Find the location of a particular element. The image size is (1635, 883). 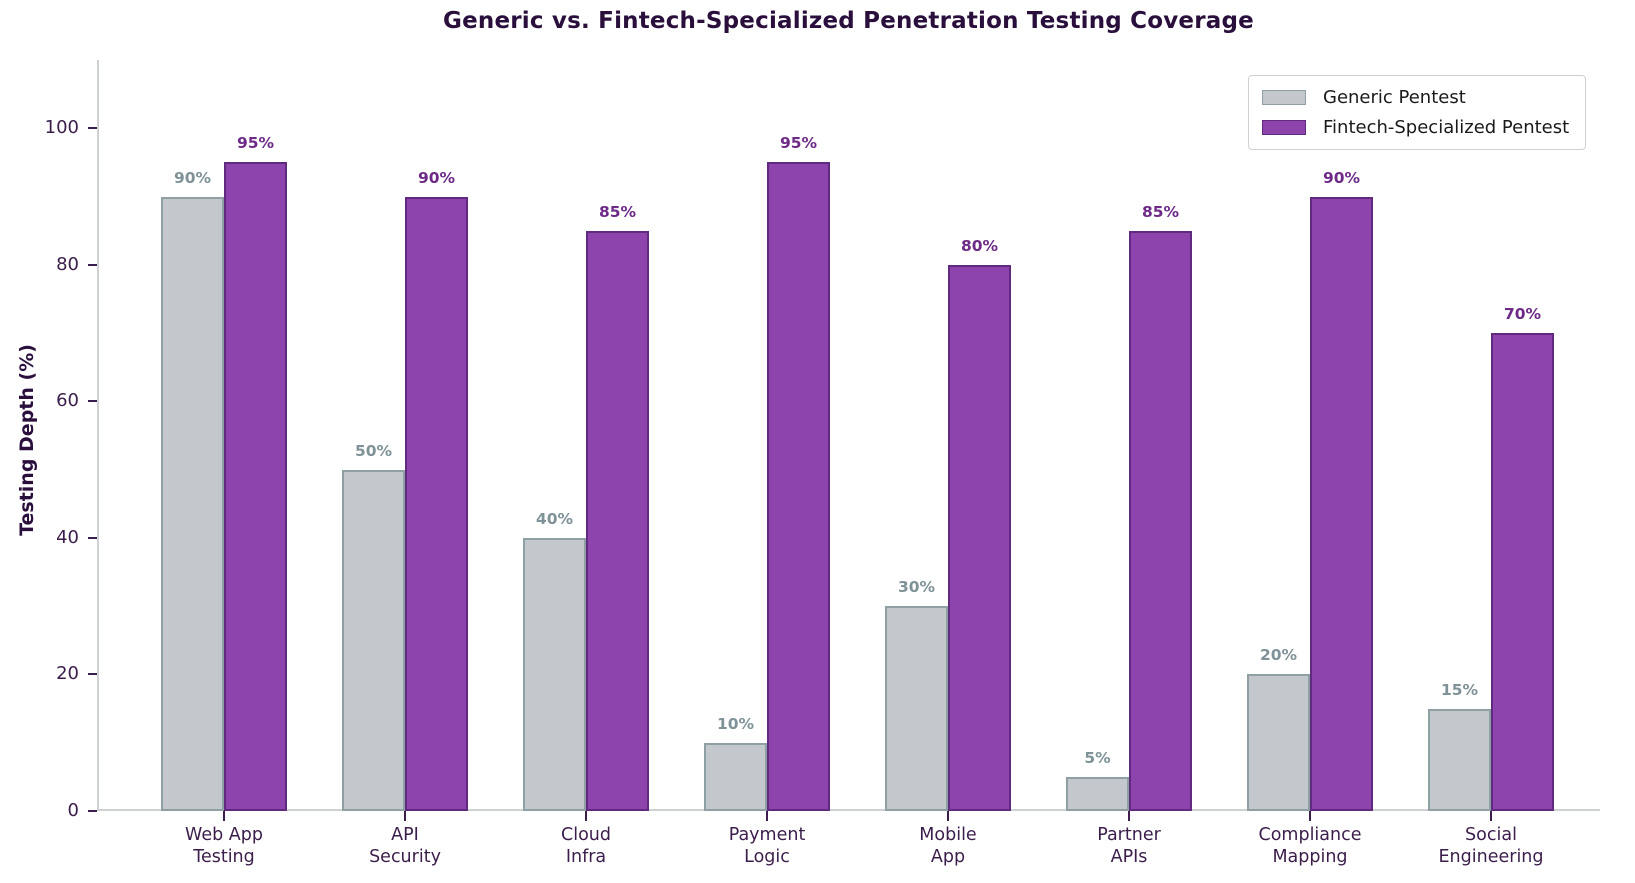

y-tick-label: 0 is located at coordinates (73, 810).